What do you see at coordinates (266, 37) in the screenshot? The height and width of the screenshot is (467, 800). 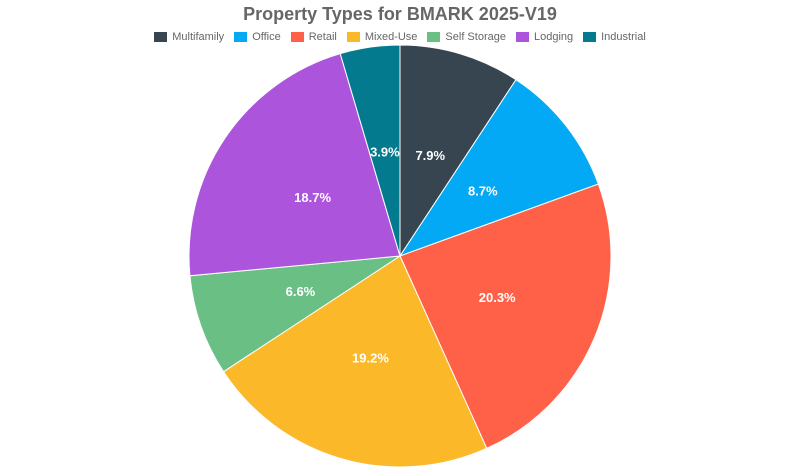 I see `legend-label: Office` at bounding box center [266, 37].